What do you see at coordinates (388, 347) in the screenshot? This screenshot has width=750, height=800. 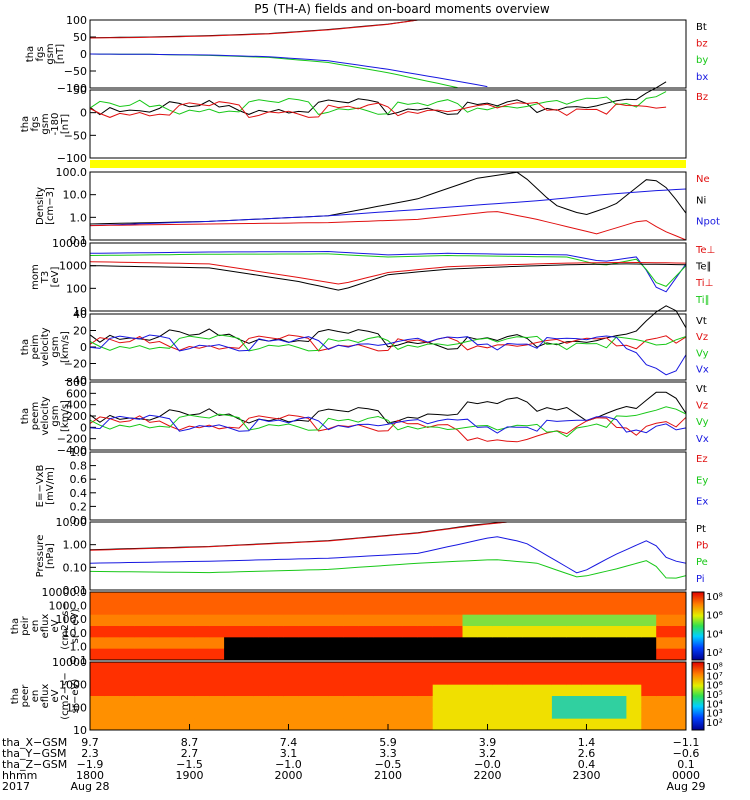 I see `panel-frame` at bounding box center [388, 347].